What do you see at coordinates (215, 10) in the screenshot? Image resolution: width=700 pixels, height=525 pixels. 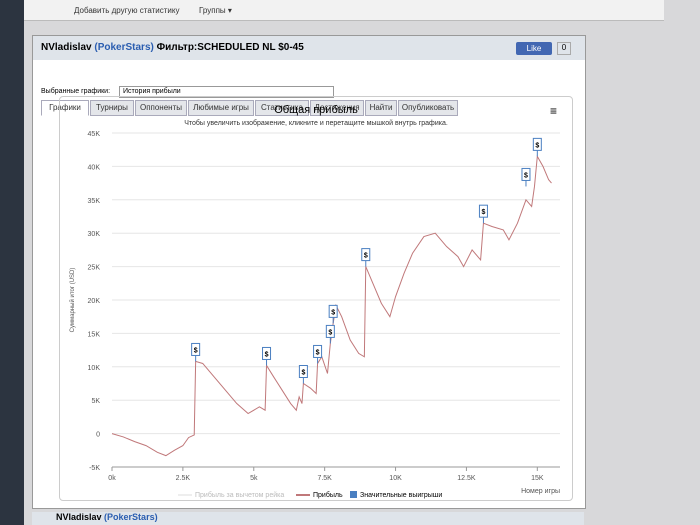 I see `groups-menu: Группы ▾` at bounding box center [215, 10].